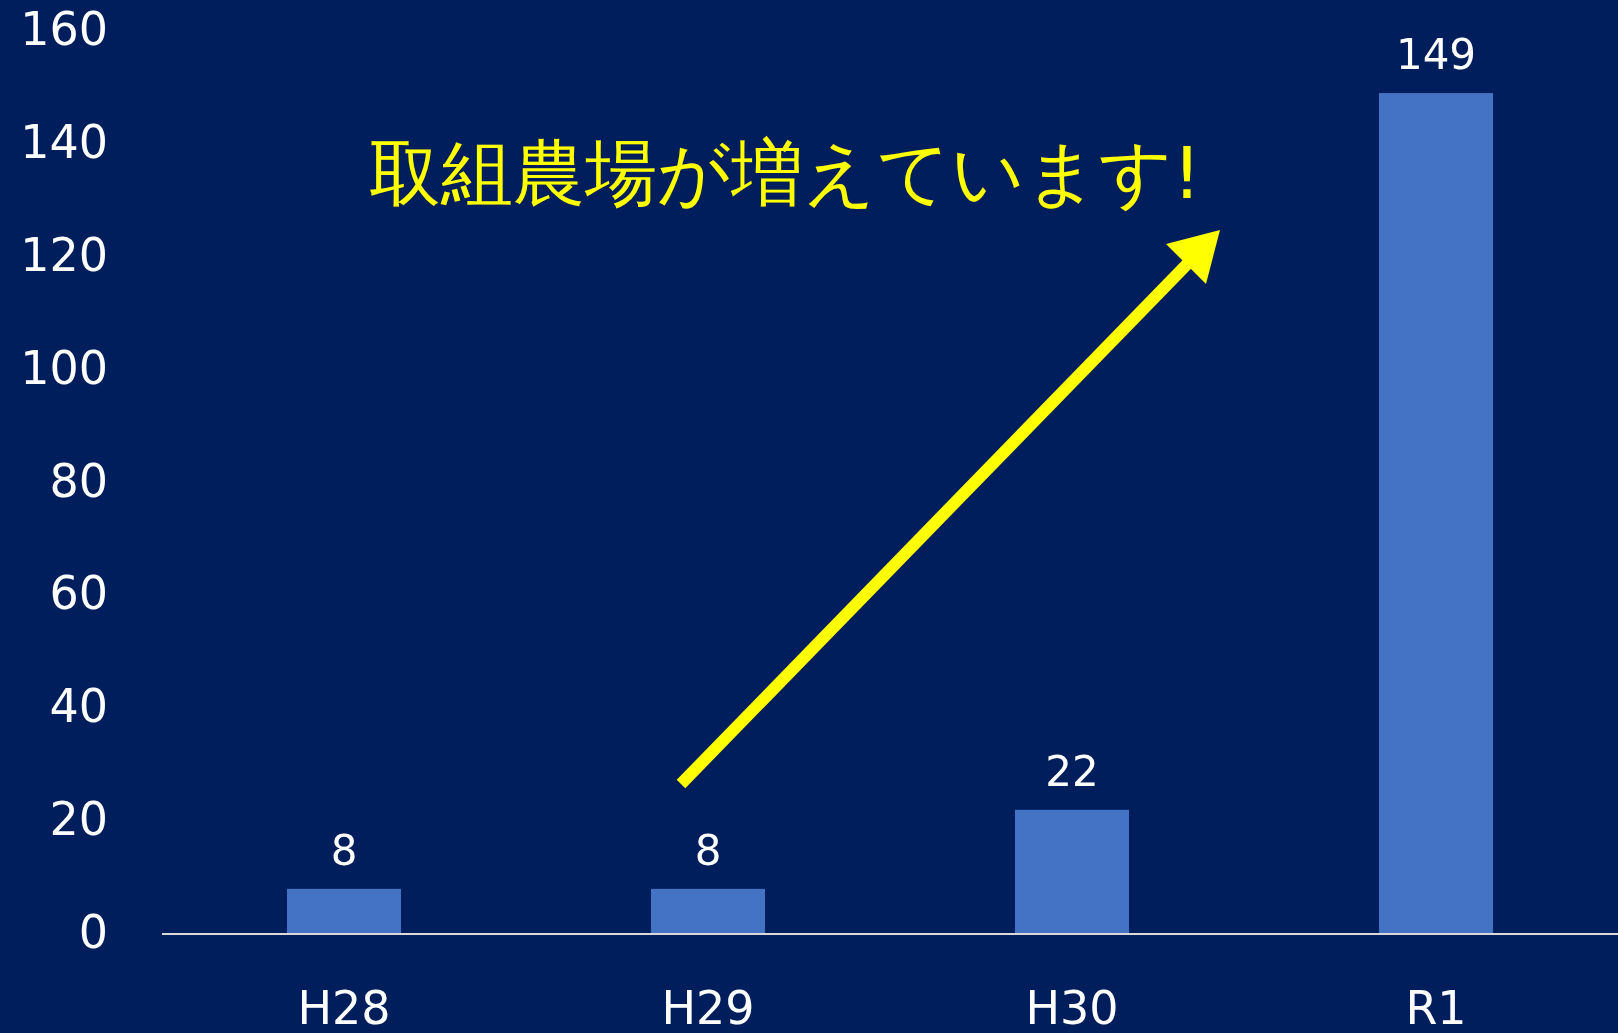 This screenshot has width=1618, height=1033. Describe the element at coordinates (1436, 1007) in the screenshot. I see `x-tick-label: R1` at that location.